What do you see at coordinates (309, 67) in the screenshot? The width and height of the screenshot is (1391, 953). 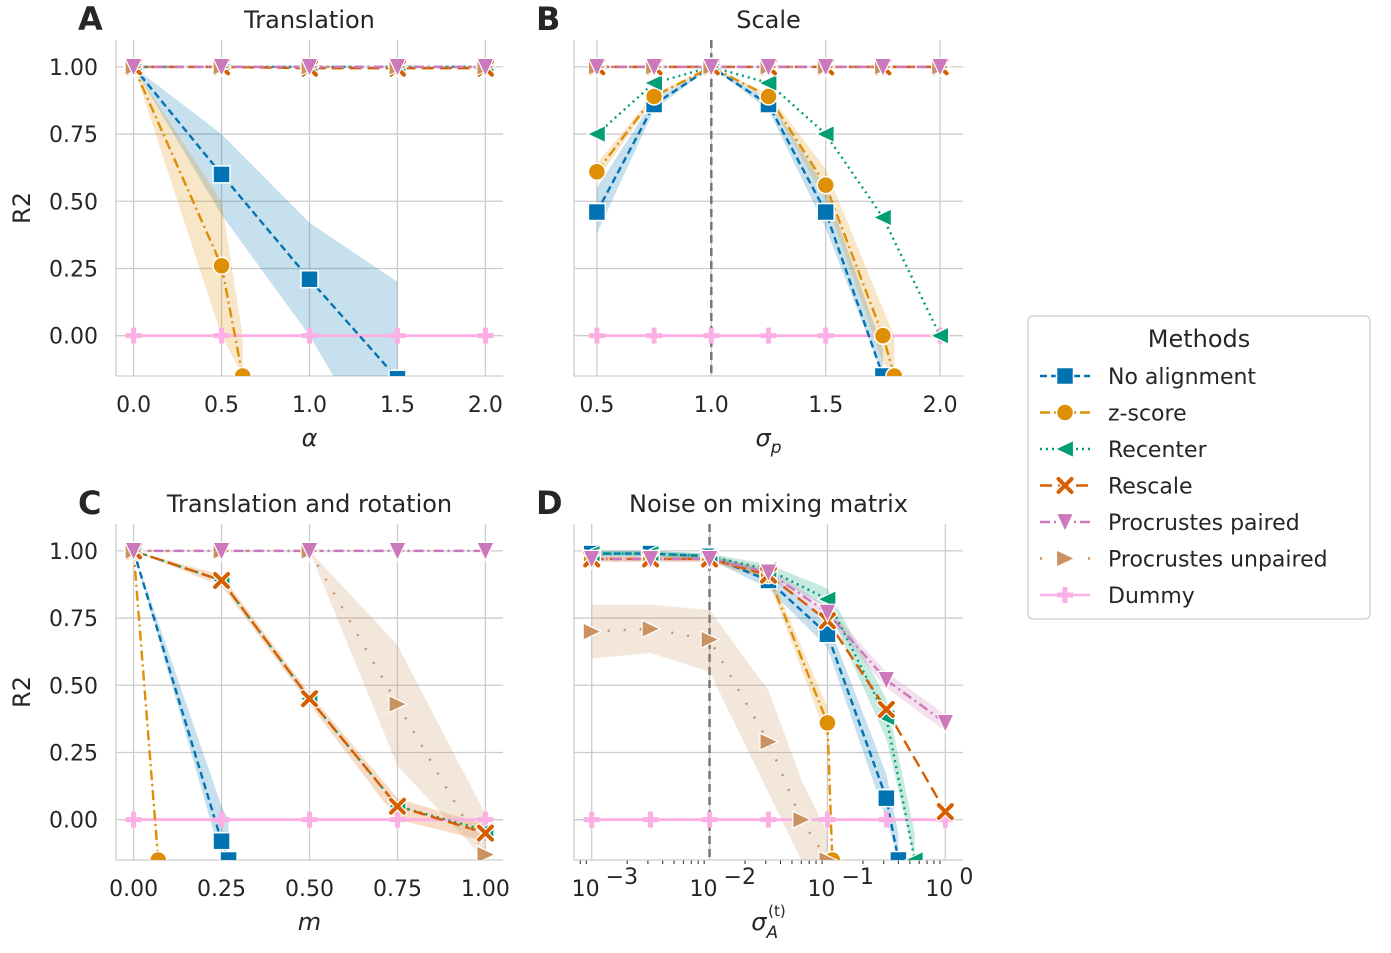 I see `series-line-rescale` at bounding box center [309, 67].